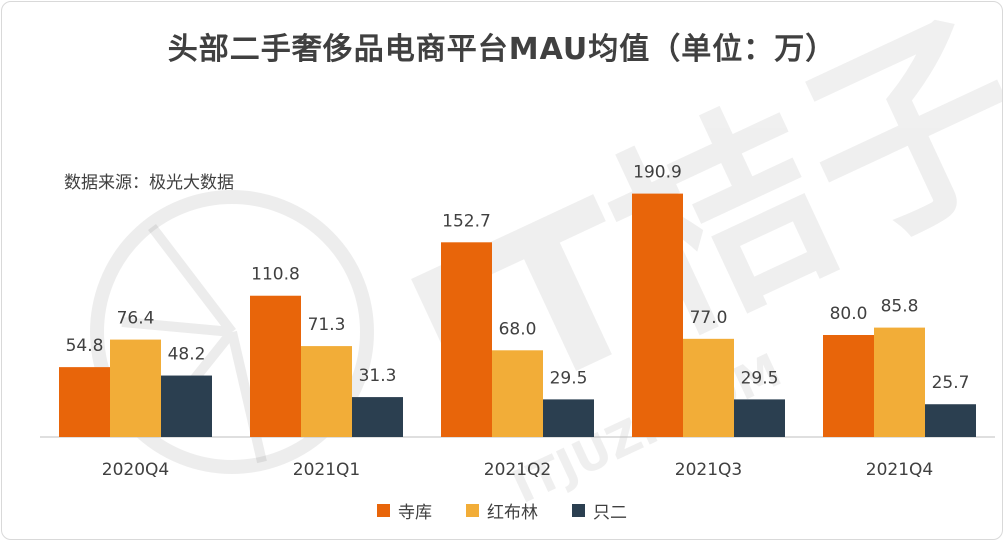 The width and height of the screenshot is (1004, 541). I want to click on legend-swatch-hongbulin, so click(472, 510).